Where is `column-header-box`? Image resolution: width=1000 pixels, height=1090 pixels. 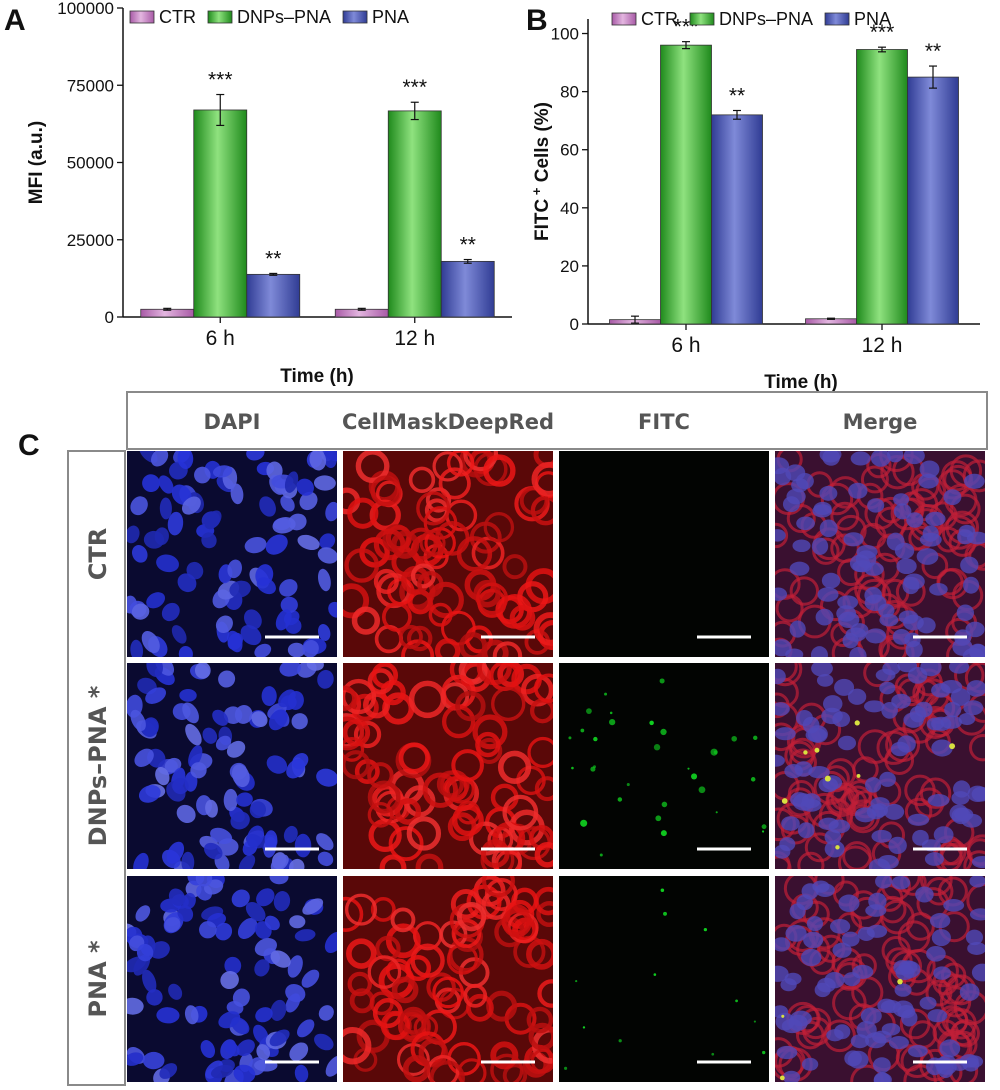 column-header-box is located at coordinates (557, 420).